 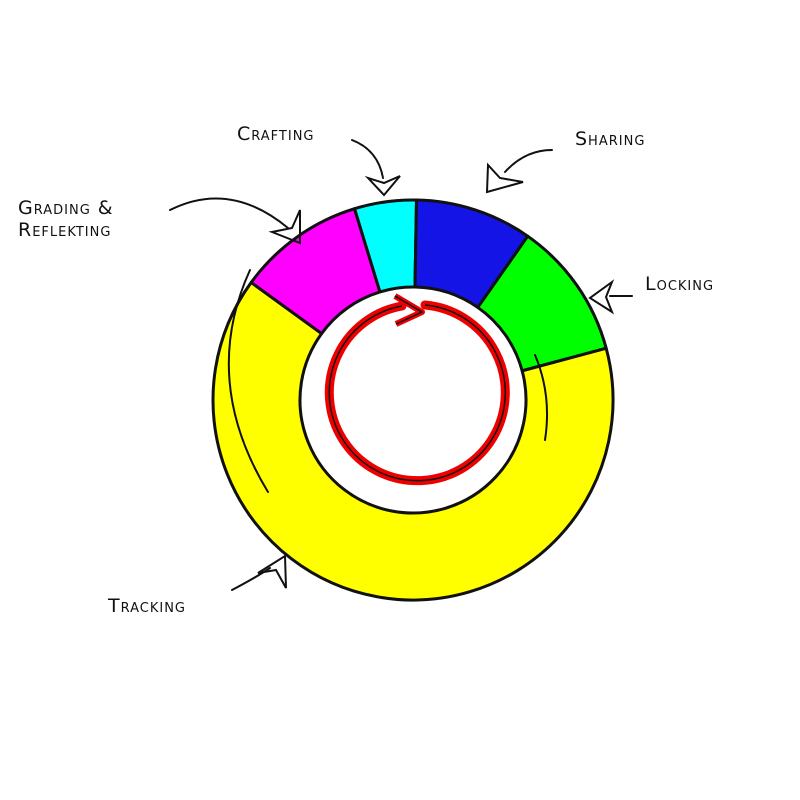 I want to click on node-label: Crafting, so click(x=276, y=134).